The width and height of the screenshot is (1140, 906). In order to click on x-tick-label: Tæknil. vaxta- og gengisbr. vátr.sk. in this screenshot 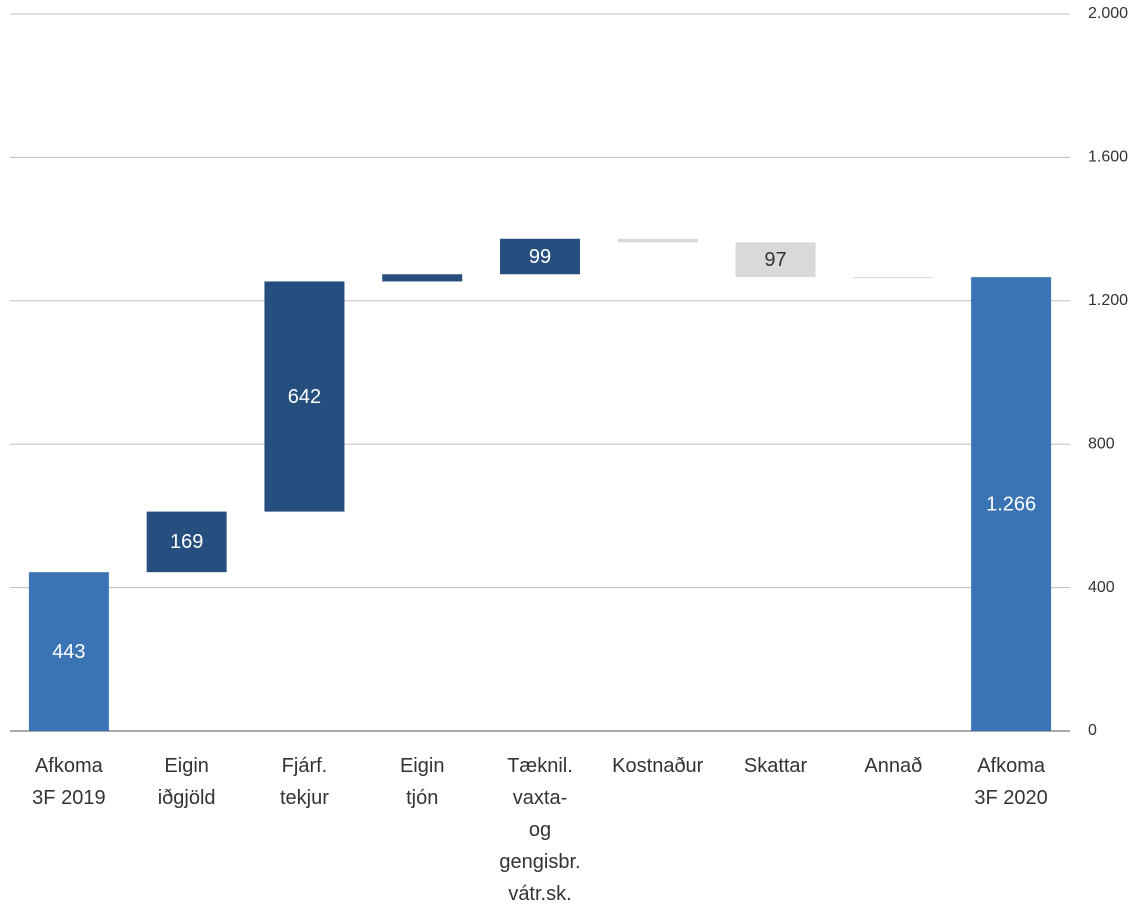, I will do `click(540, 830)`.